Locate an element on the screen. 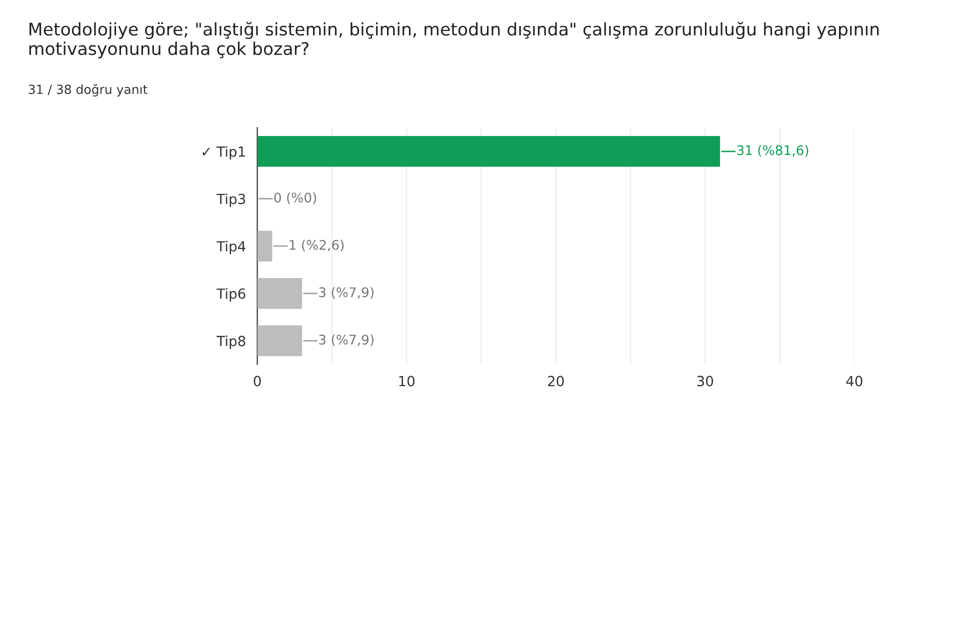 The width and height of the screenshot is (960, 623). x-tick-label: 10 is located at coordinates (406, 381).